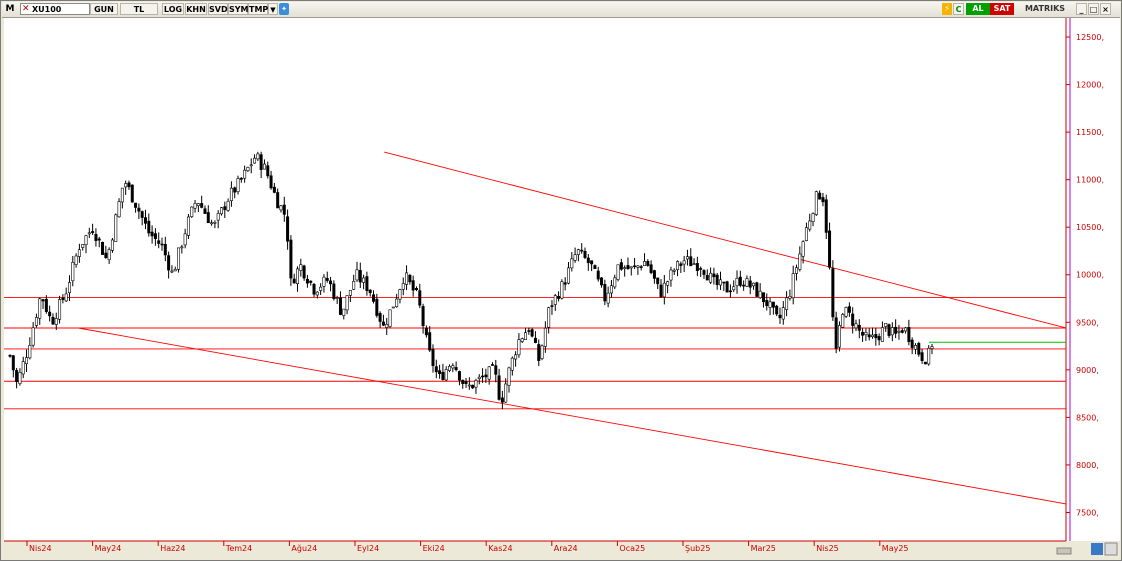  I want to click on log-button: LOG, so click(173, 9).